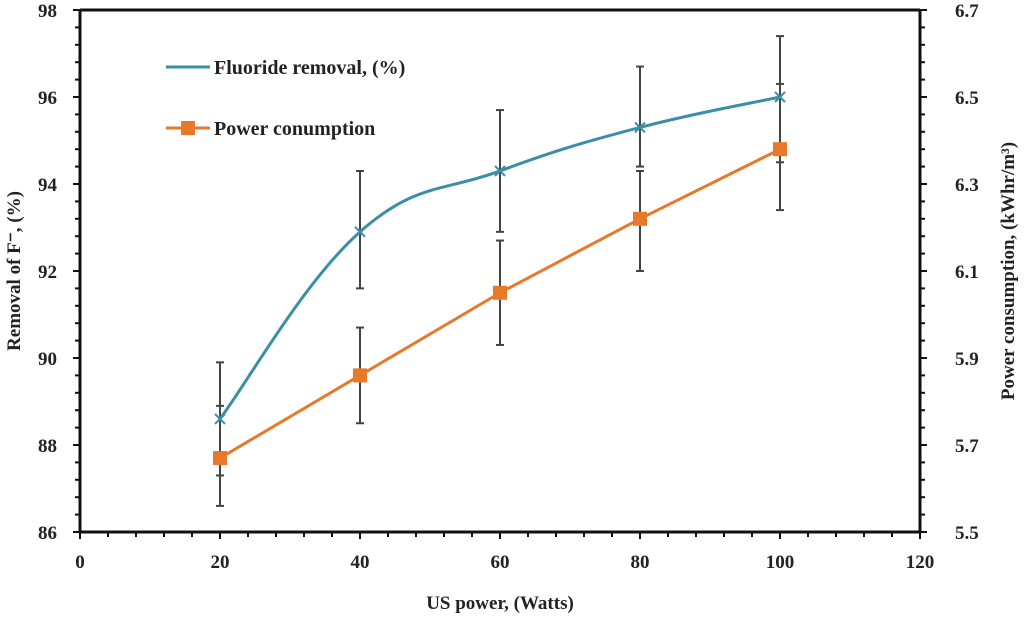  I want to click on x-tick-label: 20, so click(220, 562).